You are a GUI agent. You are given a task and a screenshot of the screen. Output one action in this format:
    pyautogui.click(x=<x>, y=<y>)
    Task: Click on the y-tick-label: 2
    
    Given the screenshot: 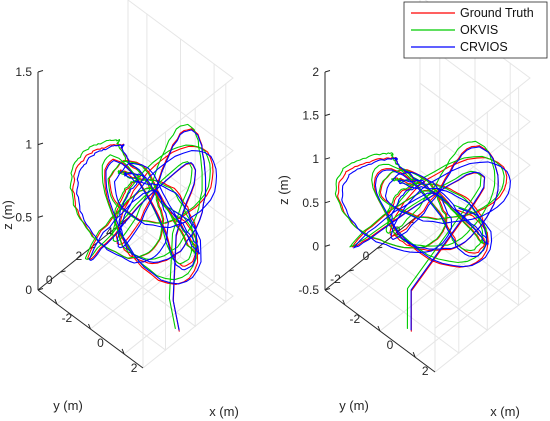 What is the action you would take?
    pyautogui.click(x=79, y=256)
    